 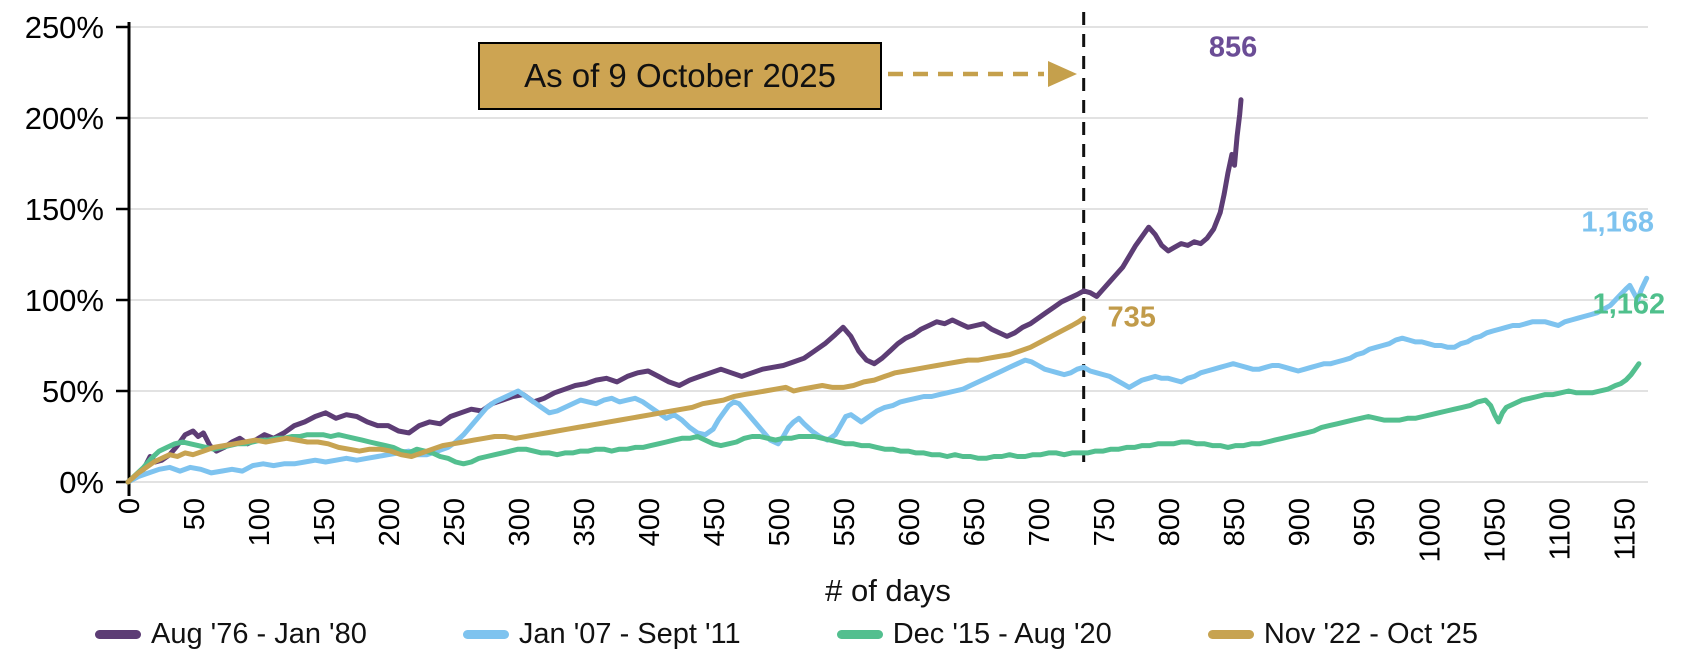 What do you see at coordinates (650, 522) in the screenshot?
I see `x-tick-label: 400` at bounding box center [650, 522].